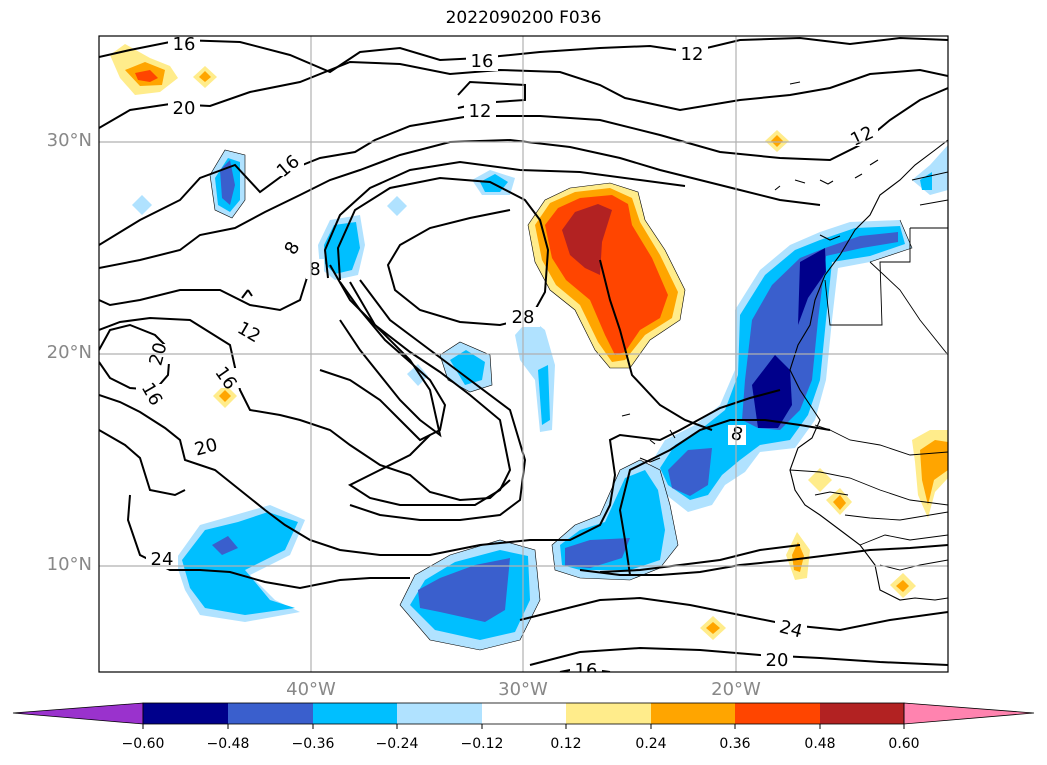 The width and height of the screenshot is (1047, 765). What do you see at coordinates (69, 564) in the screenshot?
I see `lat-label: 10°N` at bounding box center [69, 564].